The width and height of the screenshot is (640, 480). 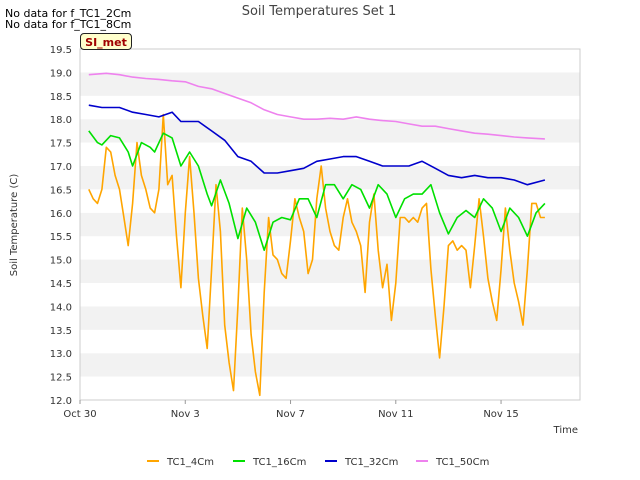 I want to click on legend-label: TC1_4Cm, so click(x=190, y=462).